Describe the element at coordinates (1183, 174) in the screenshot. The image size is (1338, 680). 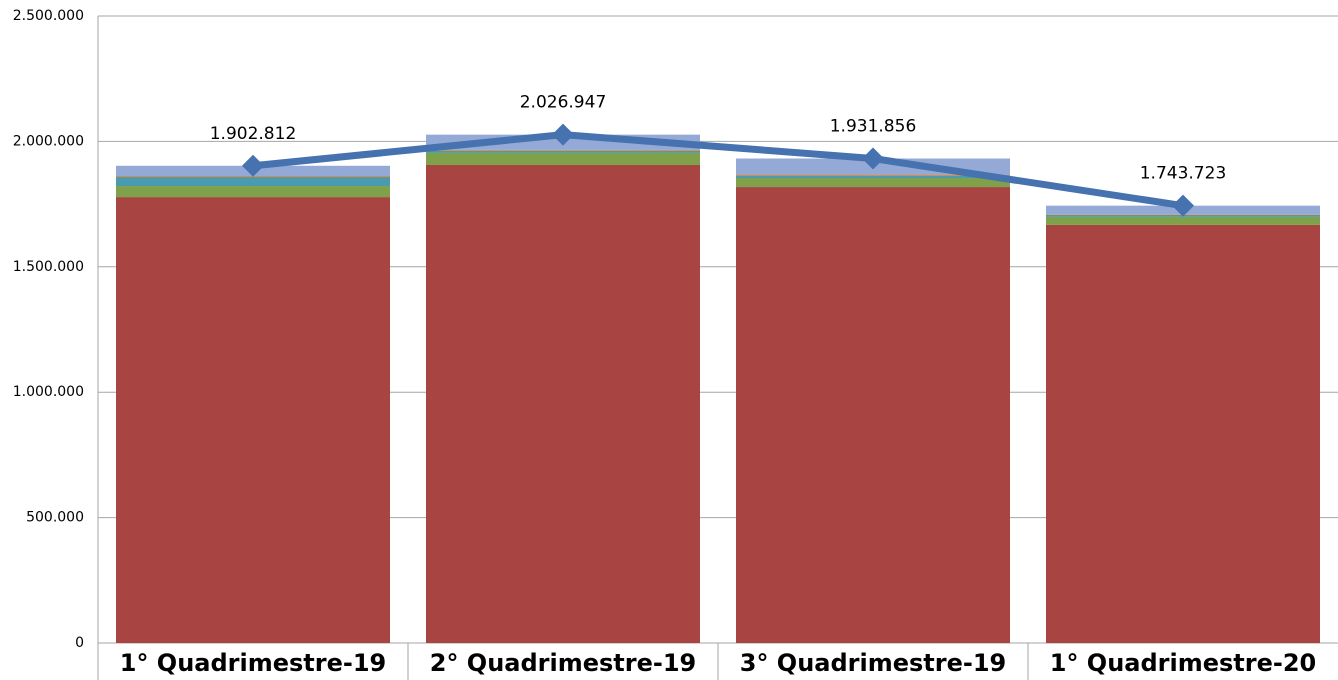
I see `data-label: 1.743.723` at that location.